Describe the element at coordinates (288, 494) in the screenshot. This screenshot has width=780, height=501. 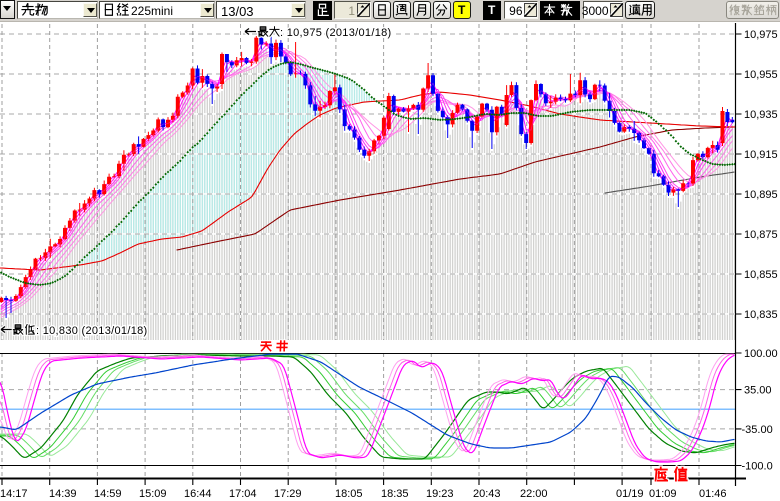
I see `svg-text: 17:29` at that location.